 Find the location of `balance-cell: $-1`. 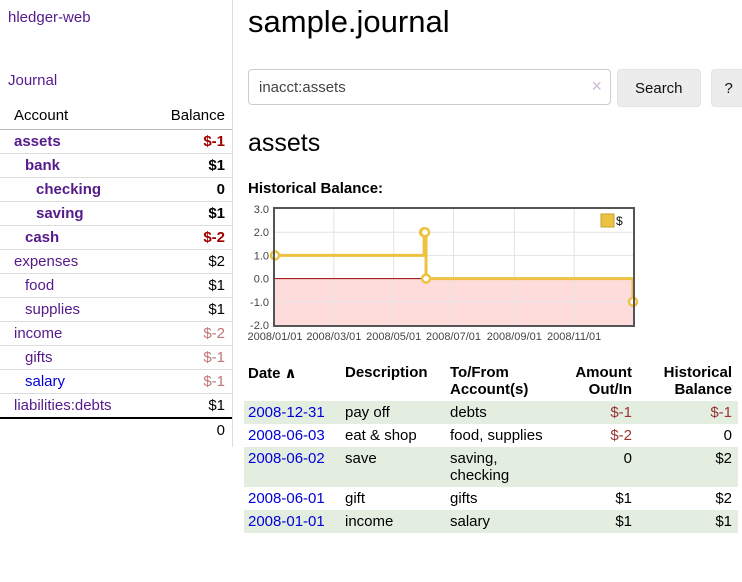

balance-cell: $-1 is located at coordinates (721, 412).